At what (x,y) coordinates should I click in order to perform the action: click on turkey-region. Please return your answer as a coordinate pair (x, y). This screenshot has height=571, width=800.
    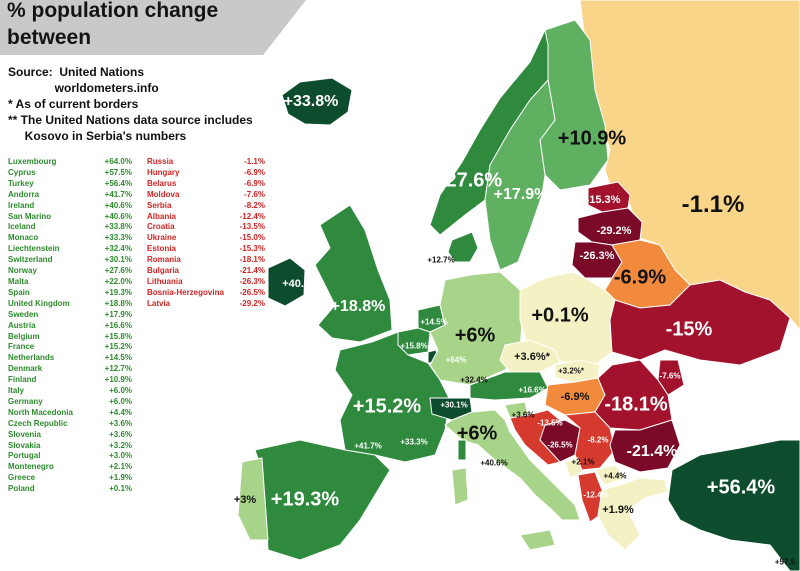
    Looking at the image, I should click on (733, 505).